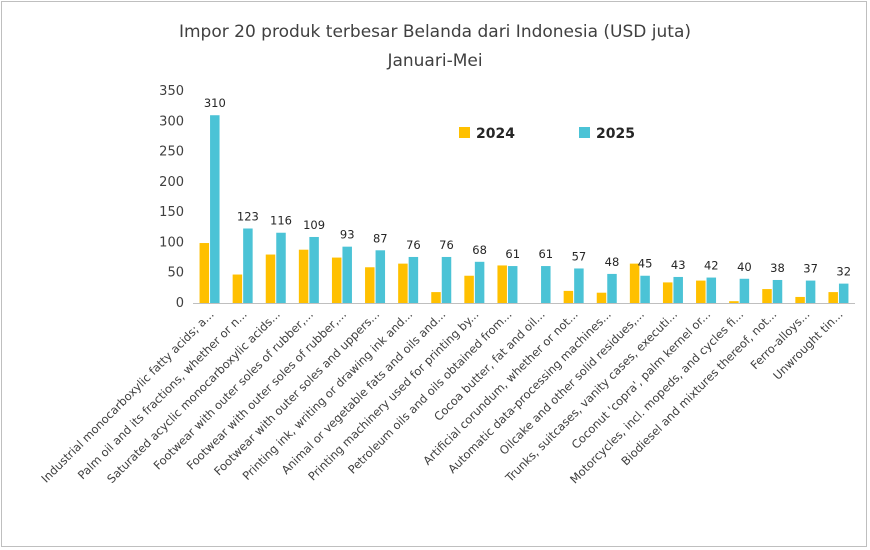  I want to click on y-axis: 0 50 100 150 200 250 300 350, so click(171, 197).